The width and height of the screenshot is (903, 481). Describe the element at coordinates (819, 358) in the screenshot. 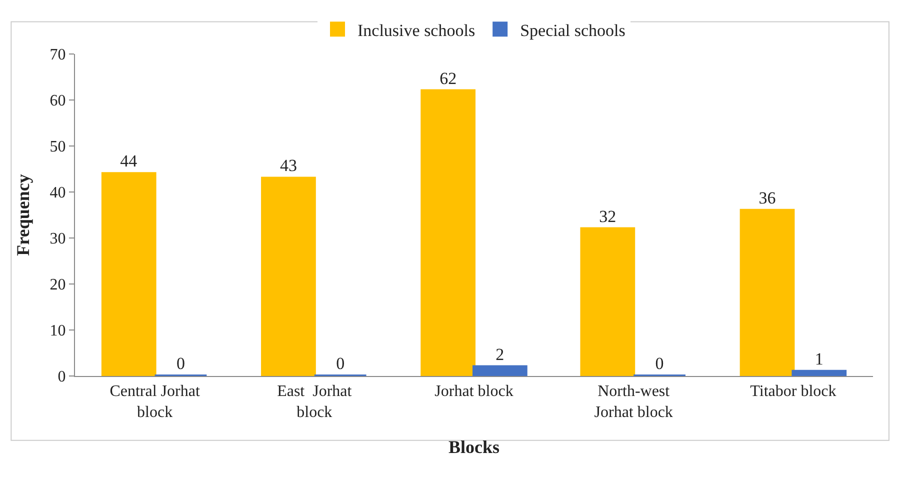

I see `data-label: 1` at that location.